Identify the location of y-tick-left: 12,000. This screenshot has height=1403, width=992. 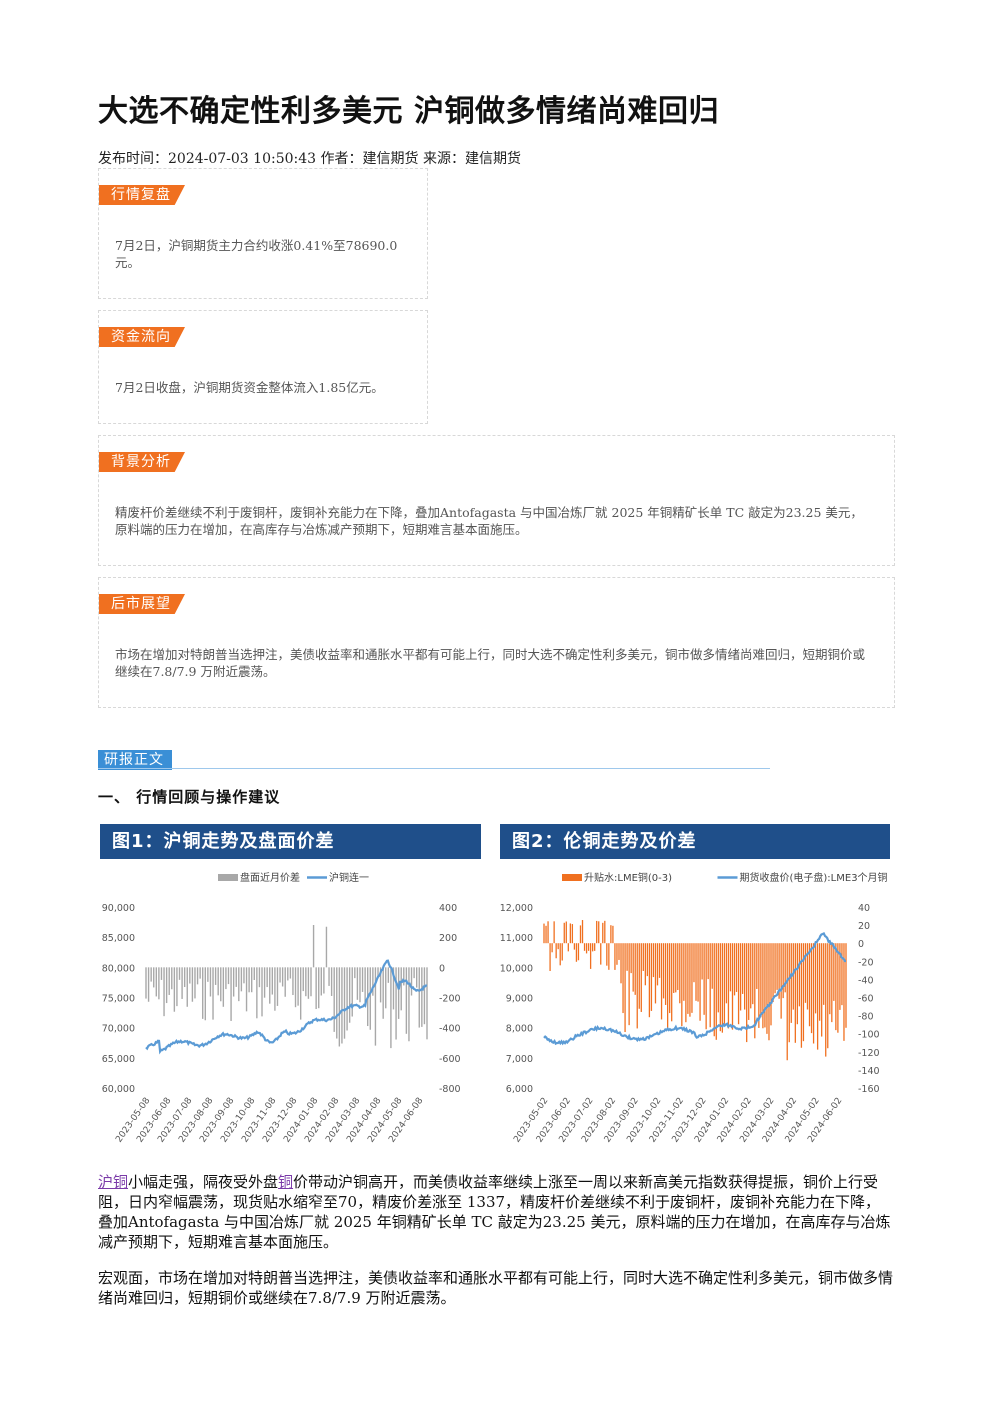
(516, 908).